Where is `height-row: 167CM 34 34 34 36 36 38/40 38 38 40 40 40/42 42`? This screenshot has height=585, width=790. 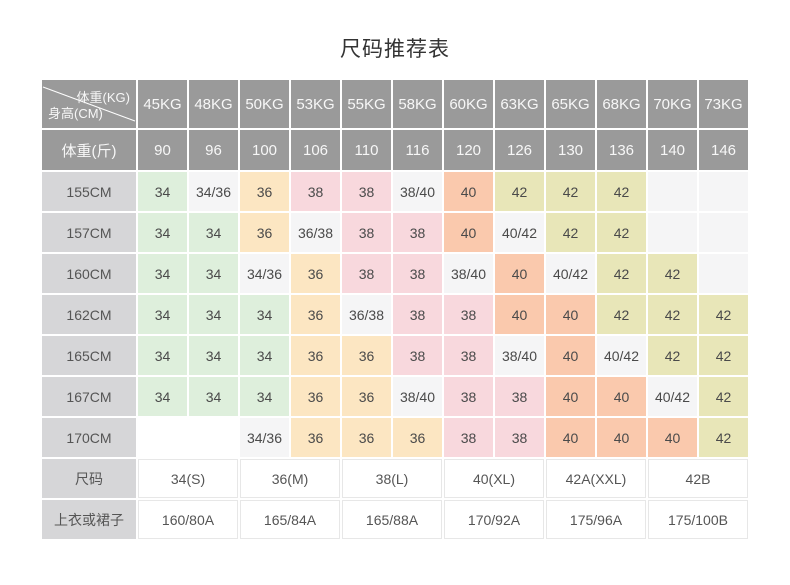
height-row: 167CM 34 34 34 36 36 38/40 38 38 40 40 40/42 42 is located at coordinates (395, 396).